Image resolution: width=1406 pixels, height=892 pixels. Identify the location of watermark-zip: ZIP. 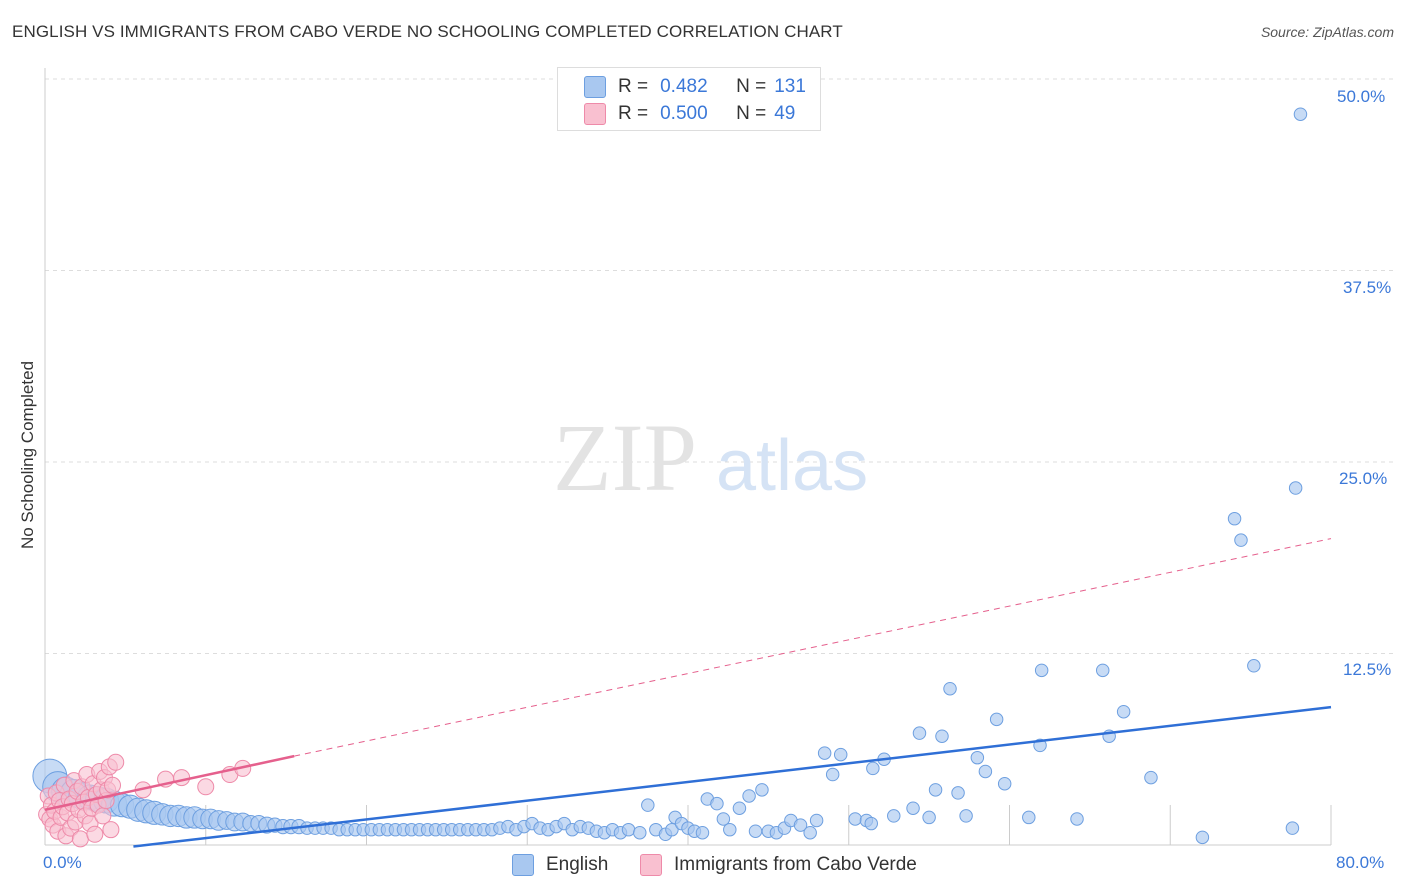
(625, 457).